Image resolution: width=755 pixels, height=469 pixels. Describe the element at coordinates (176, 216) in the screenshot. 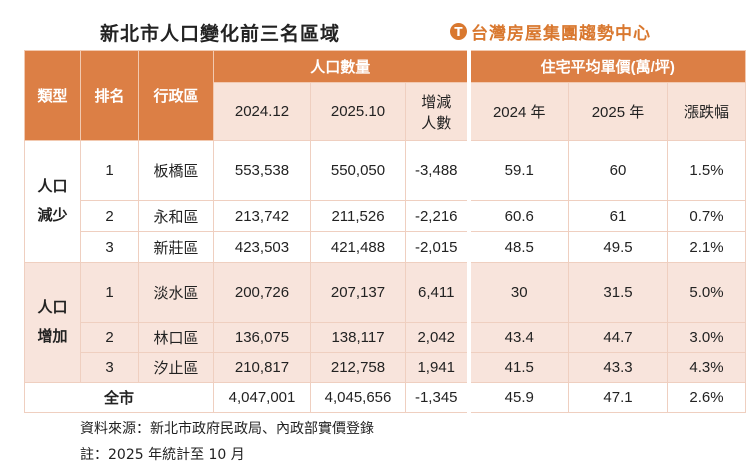

I see `cell-district: 永和區` at that location.